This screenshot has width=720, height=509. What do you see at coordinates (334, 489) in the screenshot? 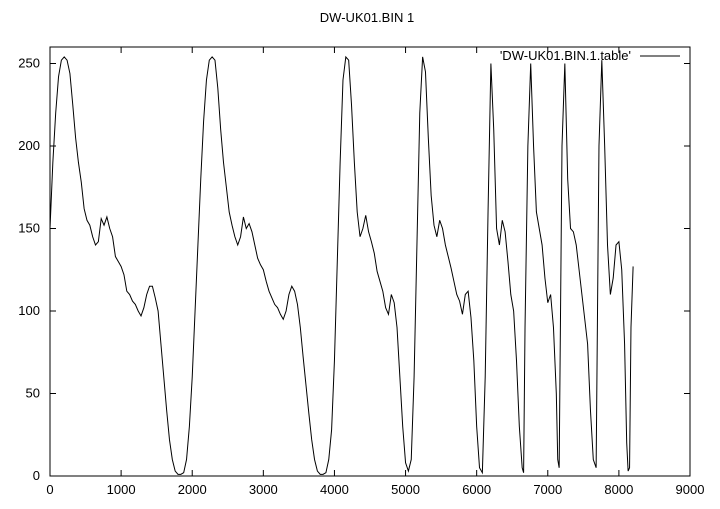
I see `x-tick-label: 4000` at bounding box center [334, 489].